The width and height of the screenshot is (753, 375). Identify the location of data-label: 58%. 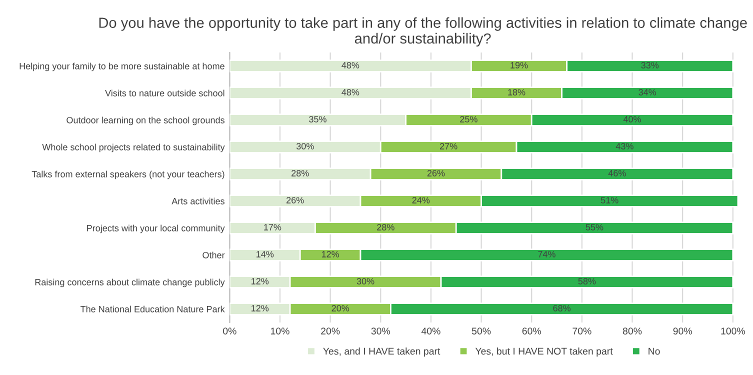
(587, 281).